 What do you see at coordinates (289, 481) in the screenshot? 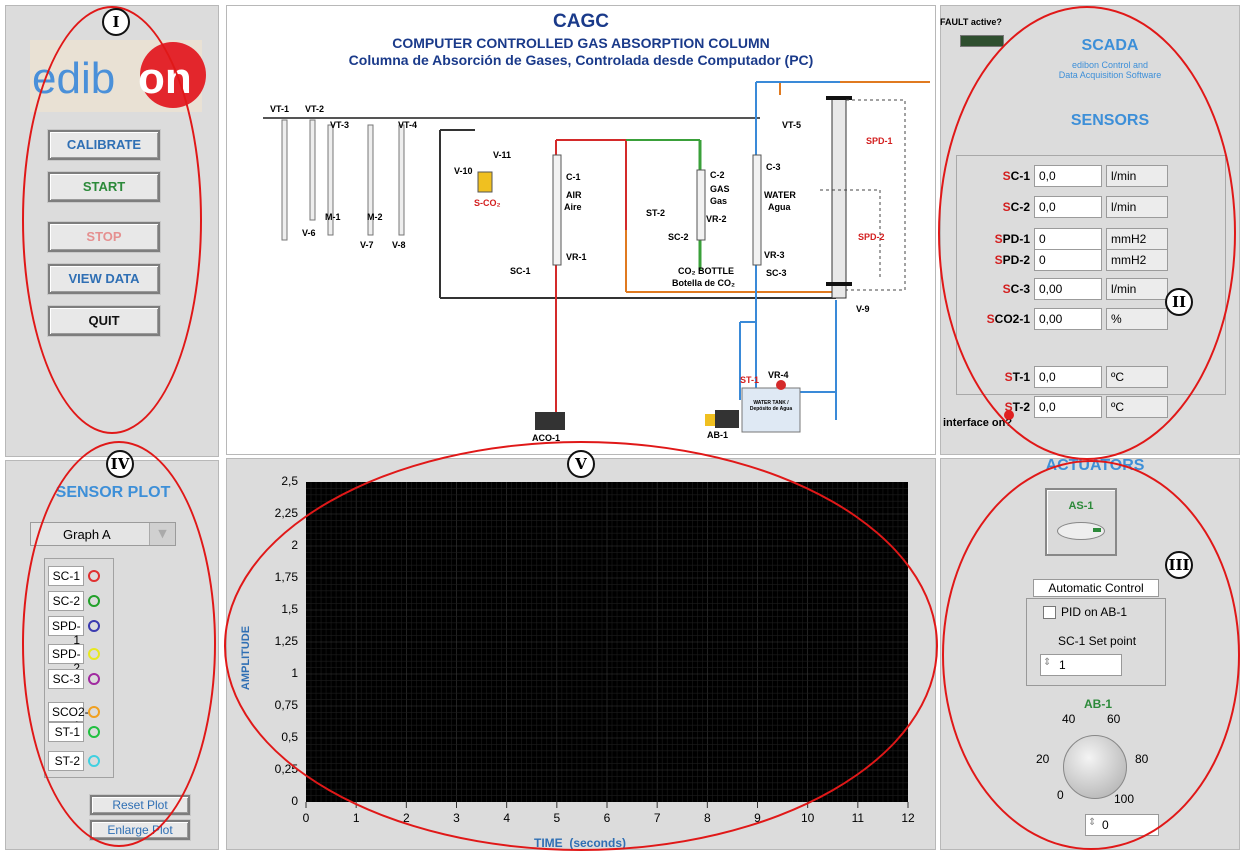
I see `y-tick-label: 2,5` at bounding box center [289, 481].